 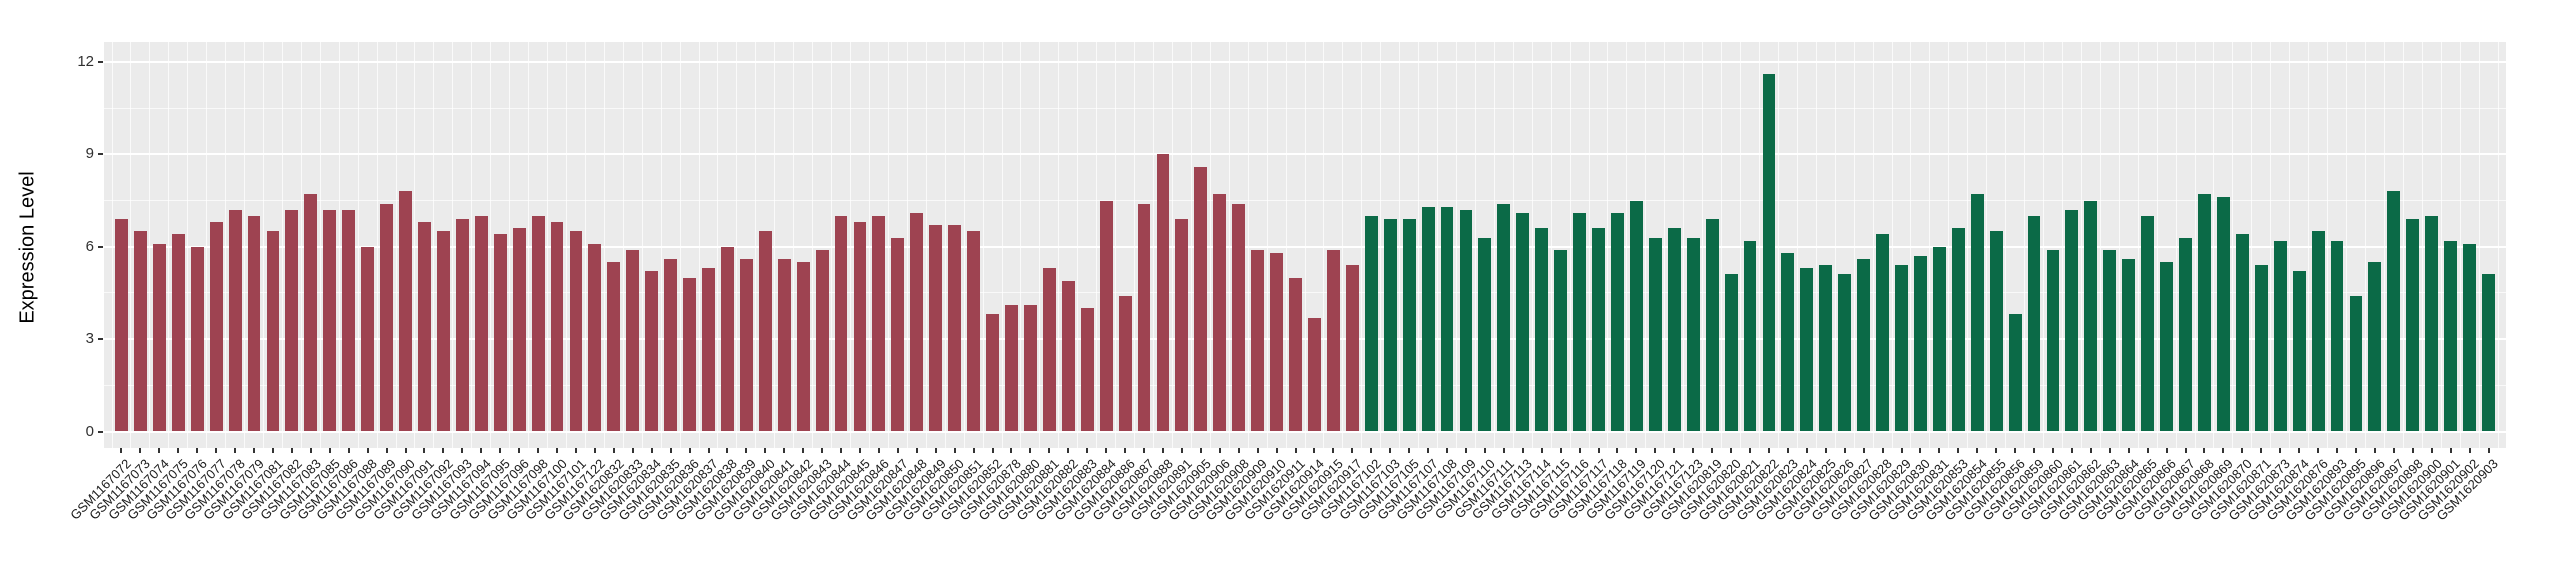 What do you see at coordinates (841, 323) in the screenshot?
I see `bar-GSM1620844` at bounding box center [841, 323].